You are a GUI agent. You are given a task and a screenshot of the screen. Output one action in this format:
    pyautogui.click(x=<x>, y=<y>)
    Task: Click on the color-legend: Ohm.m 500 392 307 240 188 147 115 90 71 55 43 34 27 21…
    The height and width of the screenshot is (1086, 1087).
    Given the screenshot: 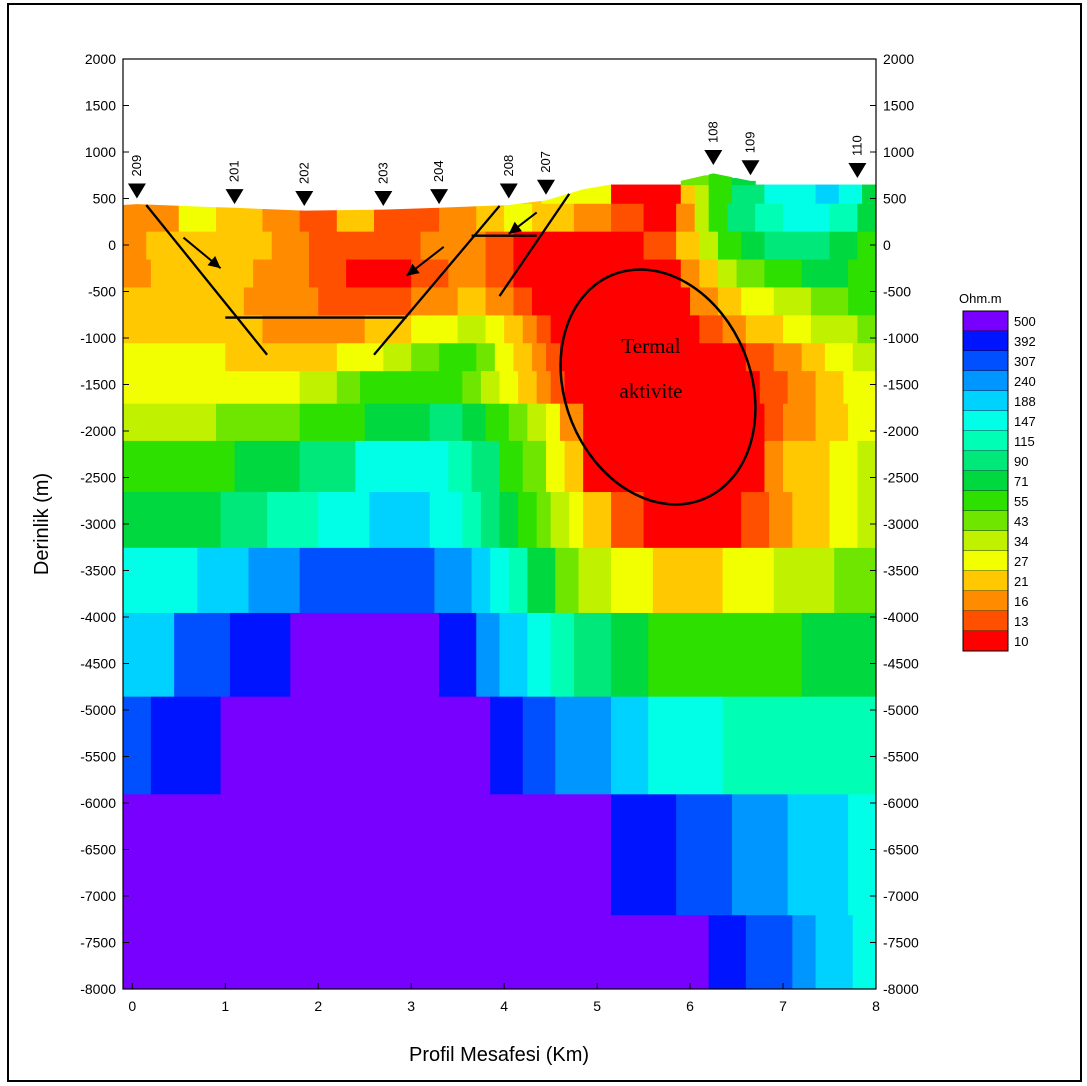 What is the action you would take?
    pyautogui.click(x=997, y=471)
    